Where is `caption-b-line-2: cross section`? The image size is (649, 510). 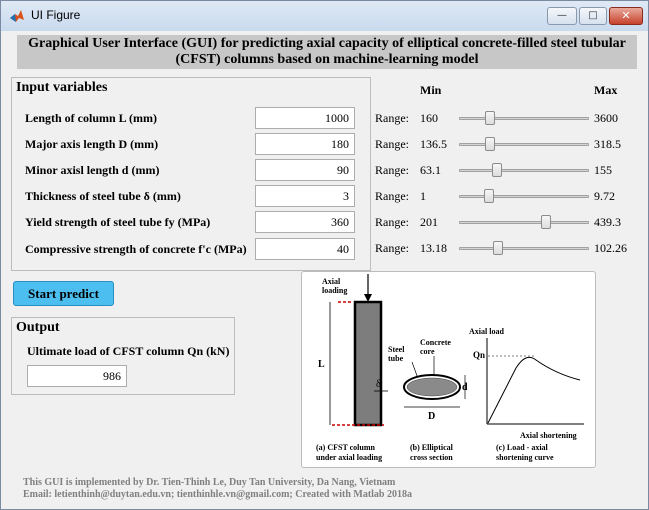 caption-b-line-2: cross section is located at coordinates (431, 457).